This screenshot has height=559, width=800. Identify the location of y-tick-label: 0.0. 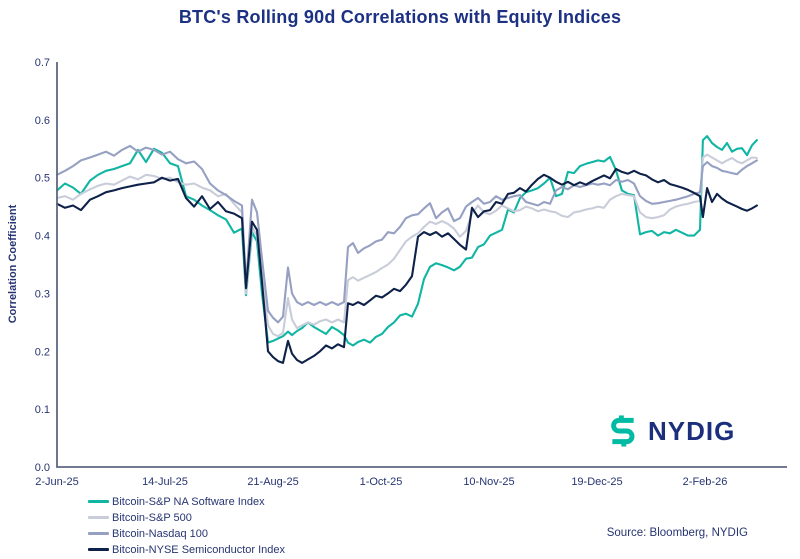
(42, 468).